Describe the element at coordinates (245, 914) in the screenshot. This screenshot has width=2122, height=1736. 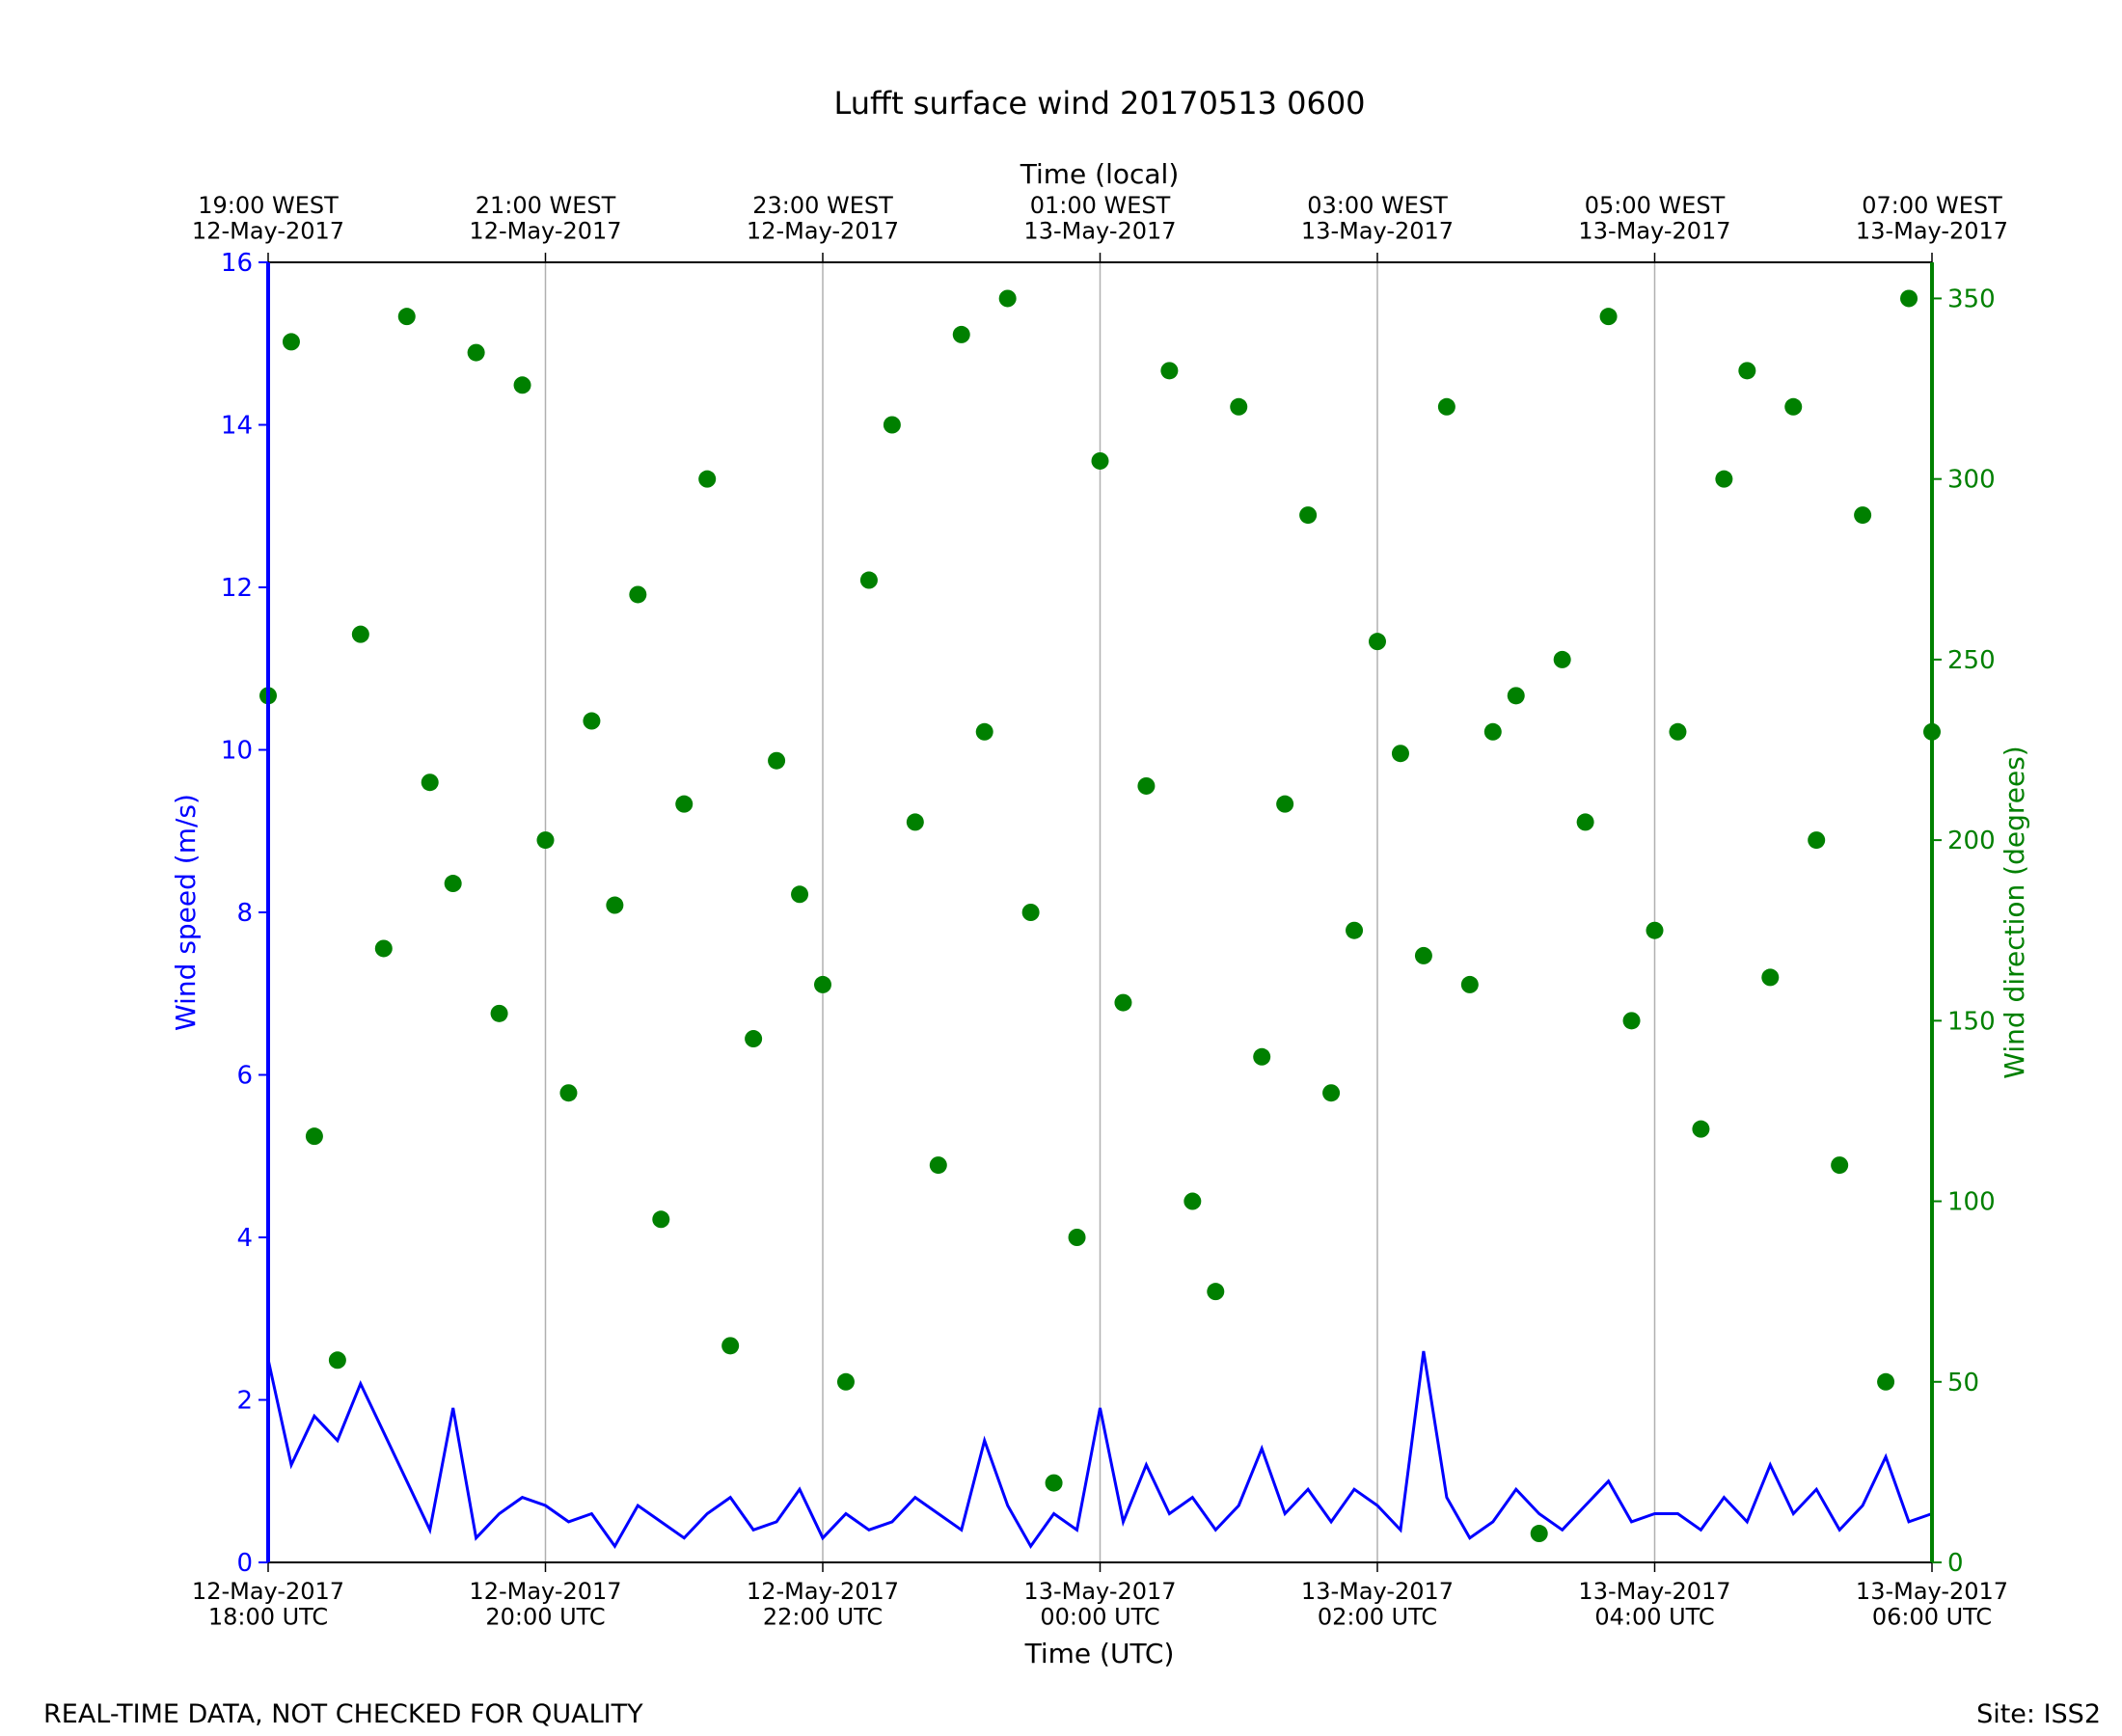
I see `y-tick-label: 8` at that location.